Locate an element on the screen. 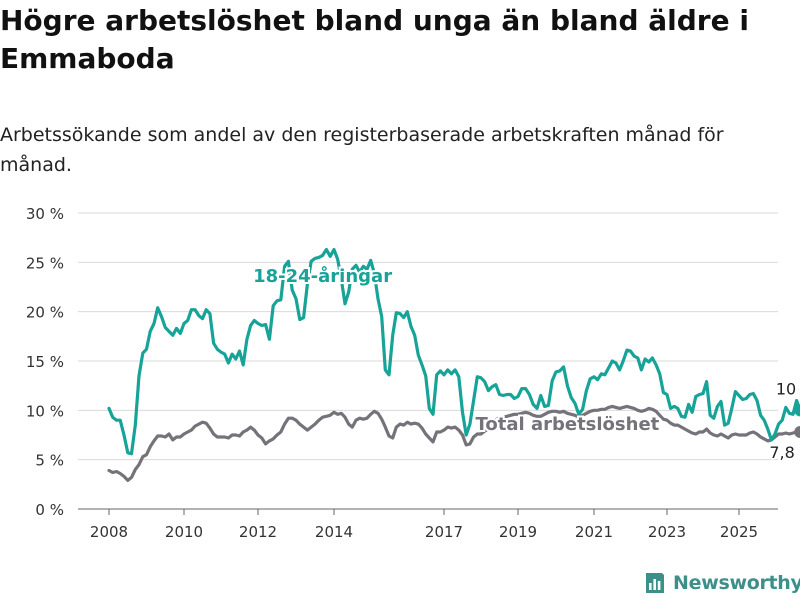 This screenshot has width=800, height=600. y-tick-label: 10 % is located at coordinates (45, 411).